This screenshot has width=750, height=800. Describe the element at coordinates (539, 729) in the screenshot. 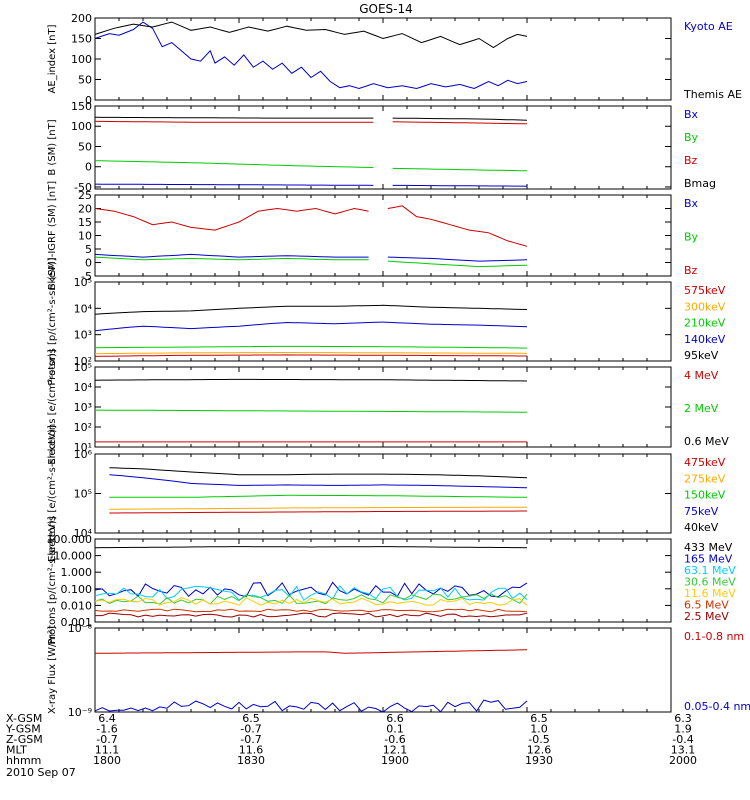

I see `footer-value: 1.0` at that location.